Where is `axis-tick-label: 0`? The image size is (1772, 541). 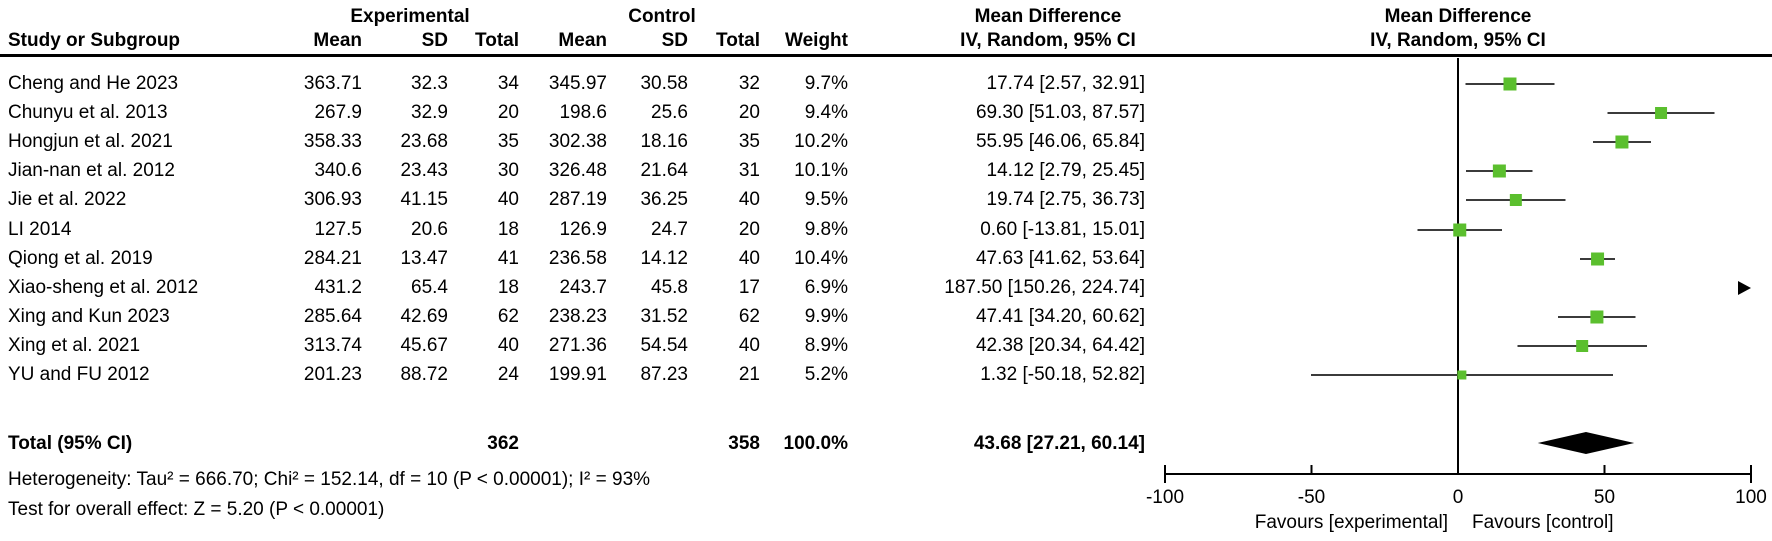 axis-tick-label: 0 is located at coordinates (1458, 497).